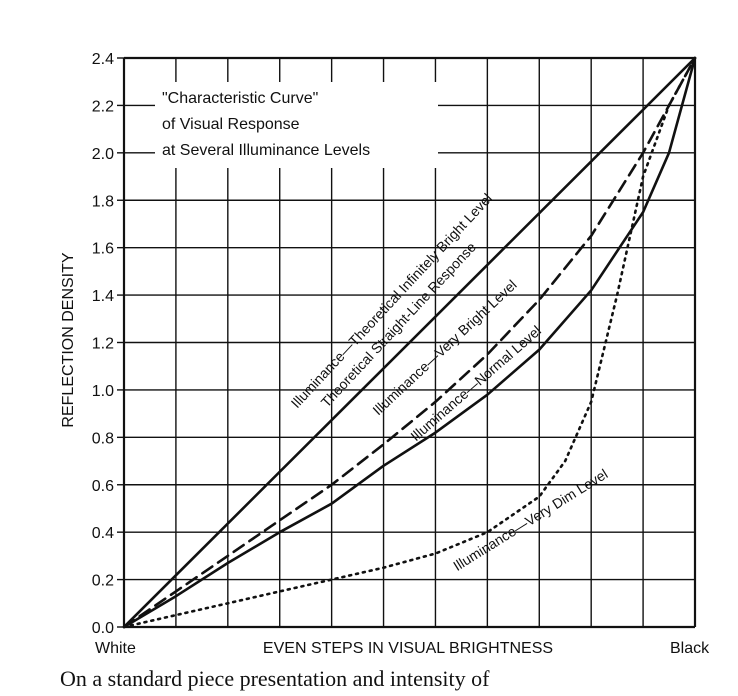  I want to click on y-tick-labels: 0.0 0.2 0.4 0.6 0.8 1.0 1.2 1.4 1.6 1.8 2.0 2.2 2.4, so click(103, 344).